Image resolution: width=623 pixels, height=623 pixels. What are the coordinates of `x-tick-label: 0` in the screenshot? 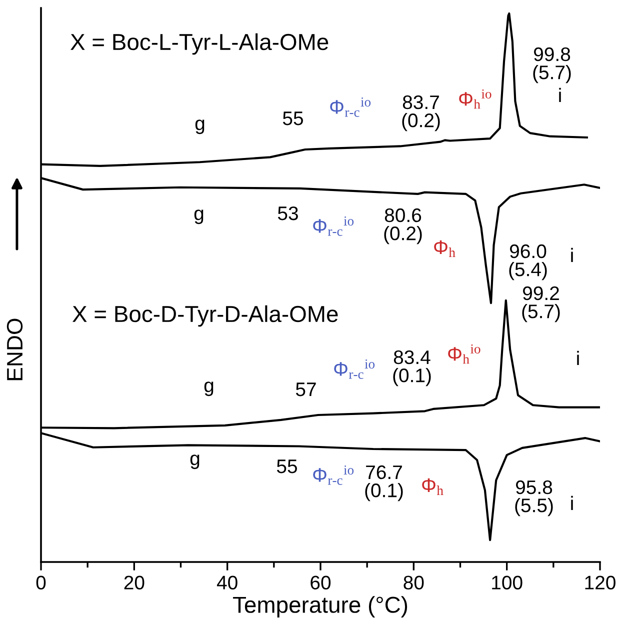 It's located at (41, 583).